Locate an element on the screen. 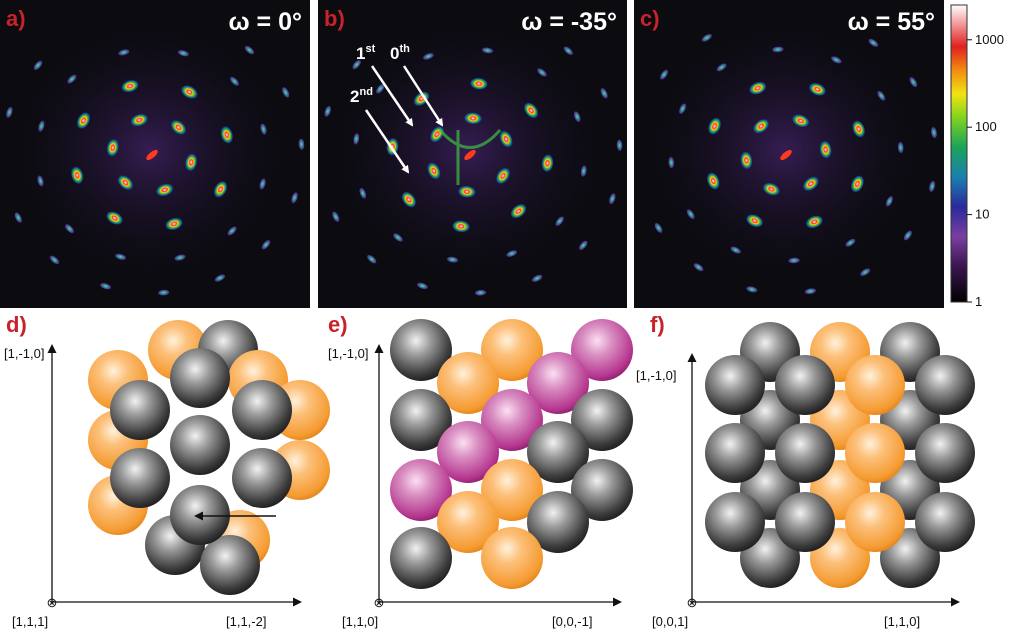 The image size is (1009, 633). colorbar-tick-label: 1 is located at coordinates (978, 301).